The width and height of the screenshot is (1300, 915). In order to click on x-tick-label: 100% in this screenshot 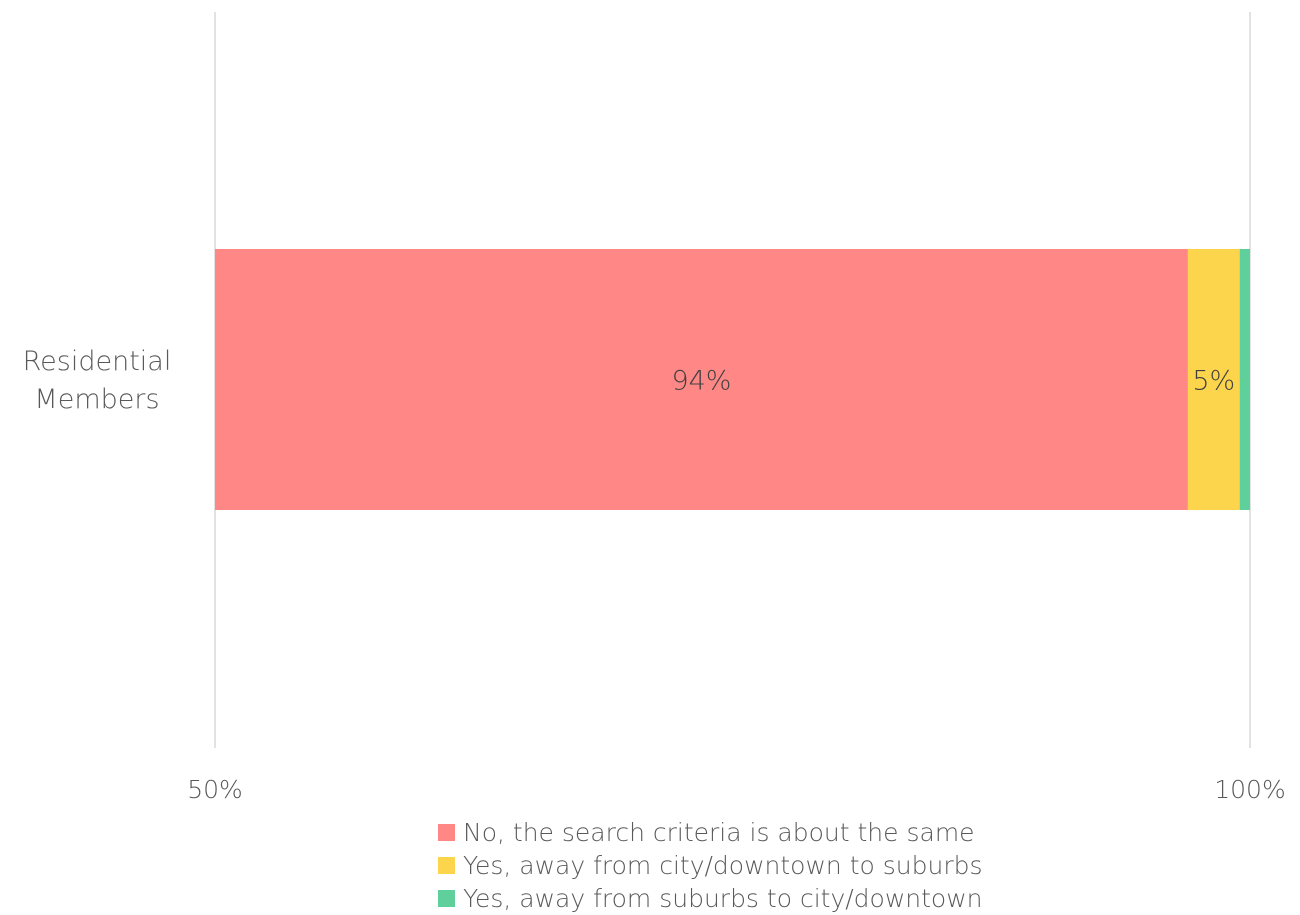, I will do `click(1249, 789)`.